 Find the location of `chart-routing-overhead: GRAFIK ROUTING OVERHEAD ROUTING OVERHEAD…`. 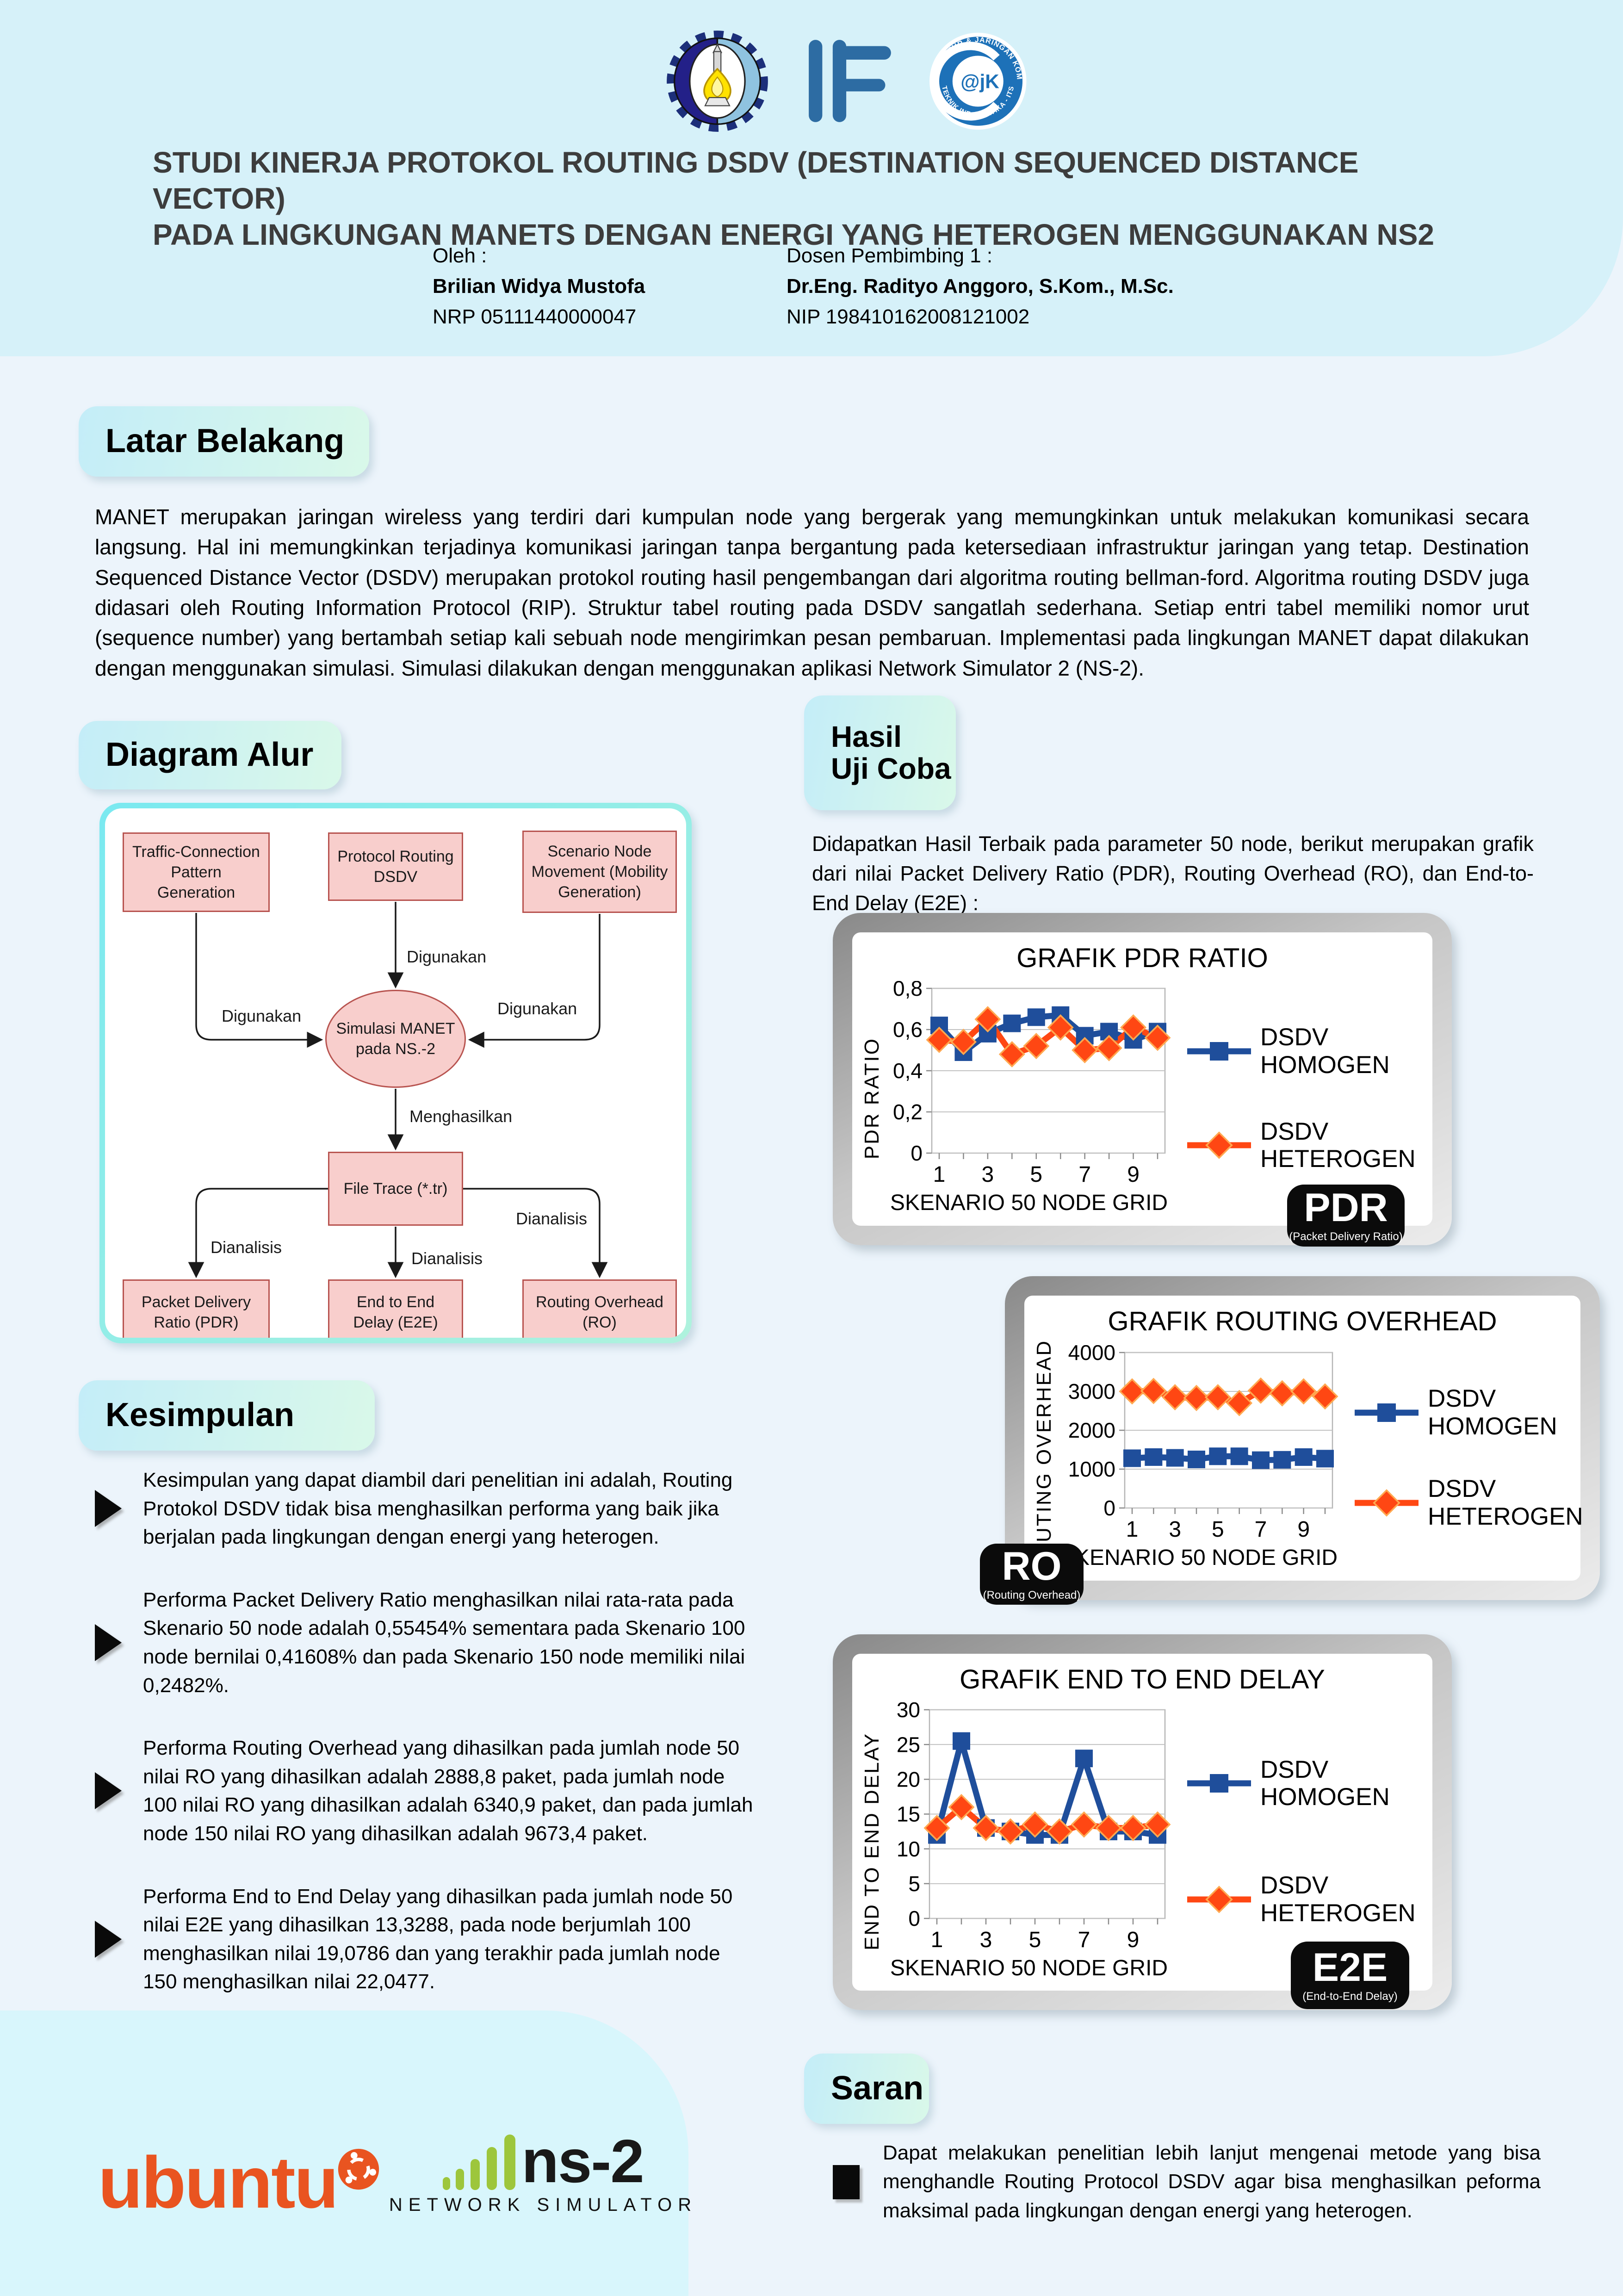

chart-routing-overhead: GRAFIK ROUTING OVERHEAD ROUTING OVERHEAD… is located at coordinates (1302, 1438).